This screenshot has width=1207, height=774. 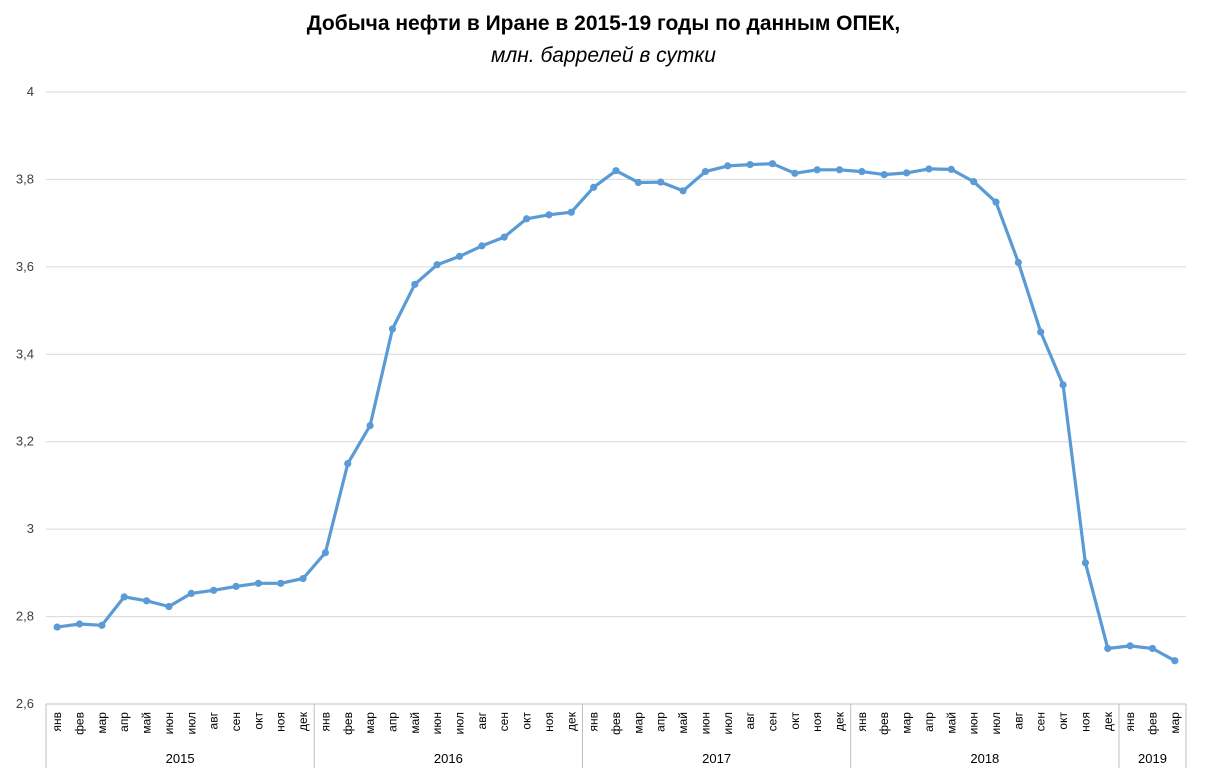 I want to click on y-axis: 2,6 2,8 3 3,2 3,4 3,6 3,8 4, so click(x=25, y=397).